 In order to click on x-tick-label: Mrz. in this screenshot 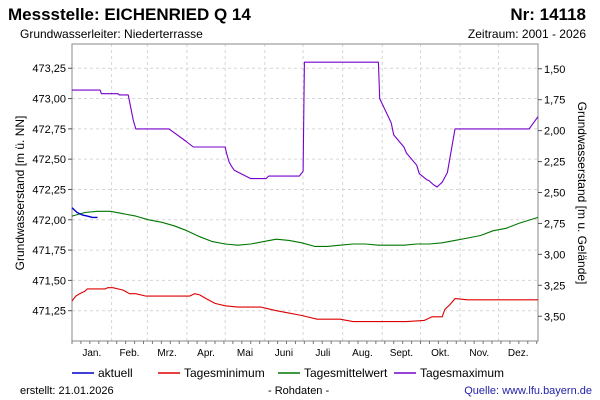, I will do `click(166, 353)`.